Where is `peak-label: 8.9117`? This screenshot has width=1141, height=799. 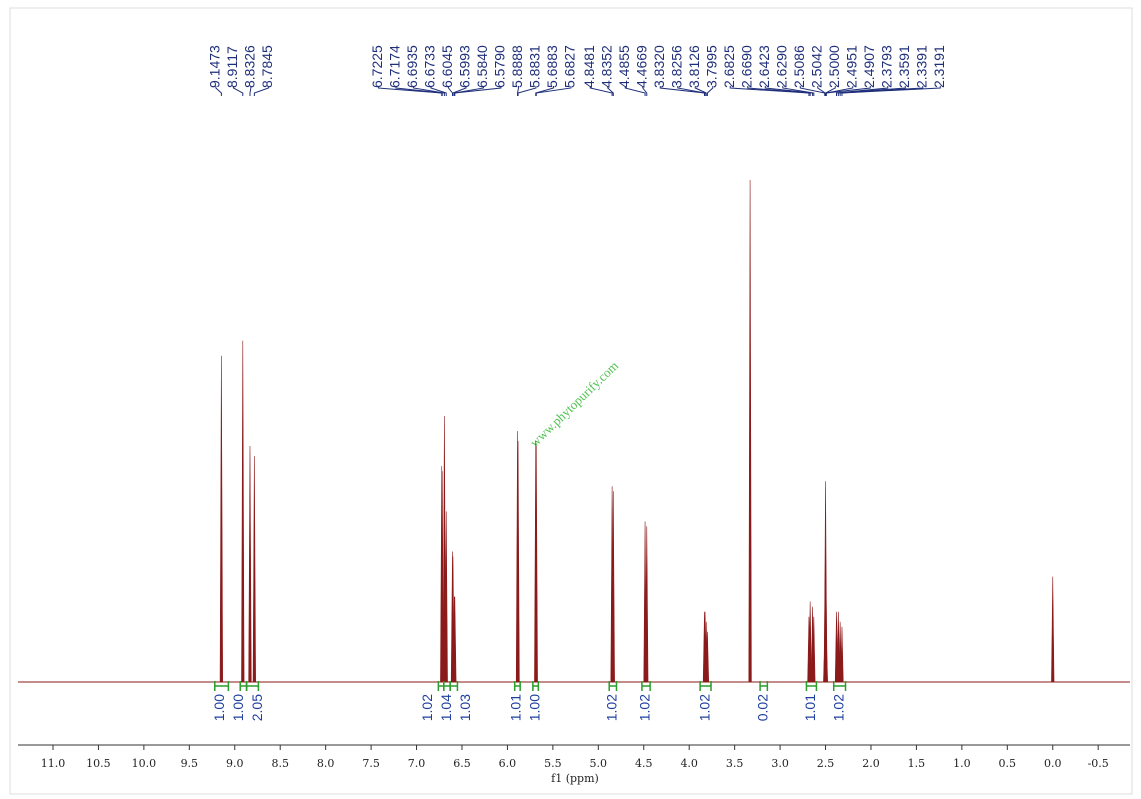
peak-label: 8.9117 is located at coordinates (232, 67).